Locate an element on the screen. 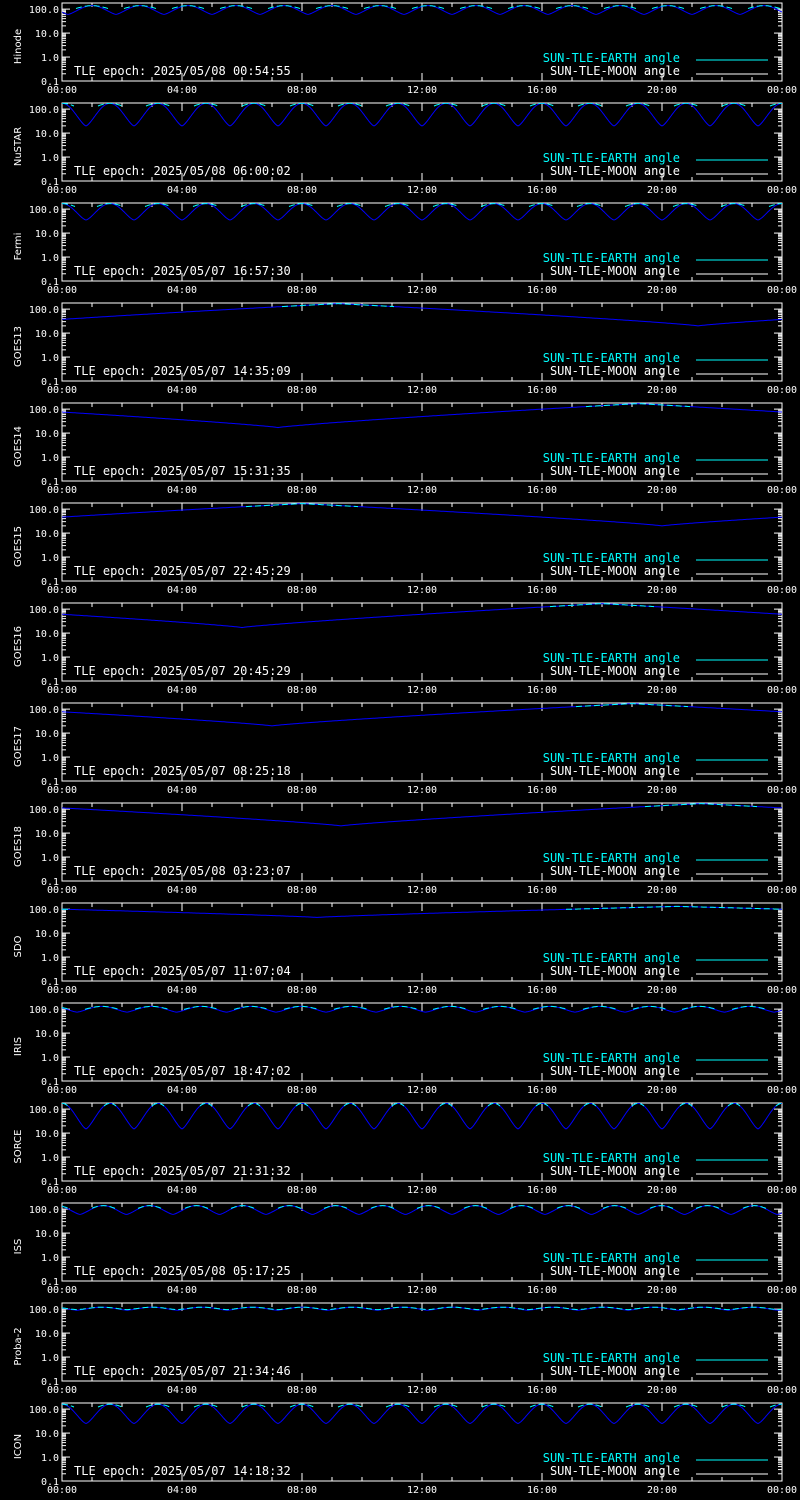  tle-epoch: TLE epoch: 2025/05/08 00:54:55 is located at coordinates (182, 71).